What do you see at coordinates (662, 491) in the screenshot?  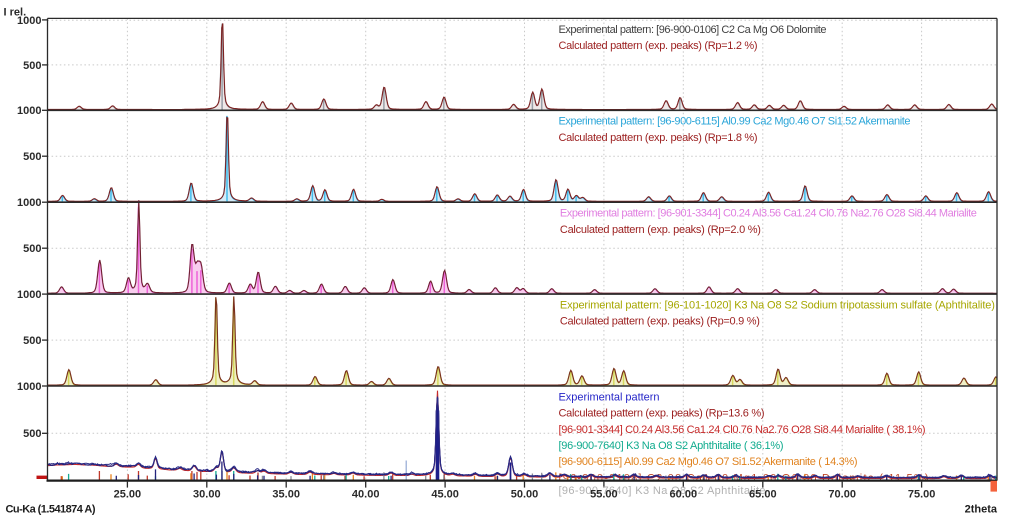 I see `svg-text:[96-900-7640] K3 Na O8 S2 Aph: [96-900-7640] K3 Na O8 S2 Aphthitalite` at bounding box center [662, 491].